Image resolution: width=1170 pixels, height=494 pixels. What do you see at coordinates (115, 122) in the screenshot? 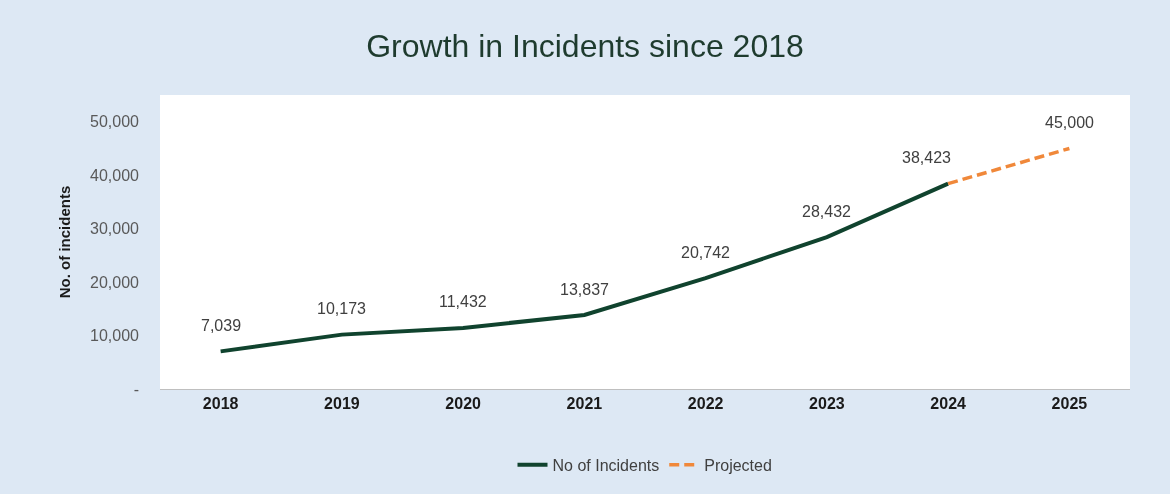
I see `y-tick-label: 50,000` at bounding box center [115, 122].